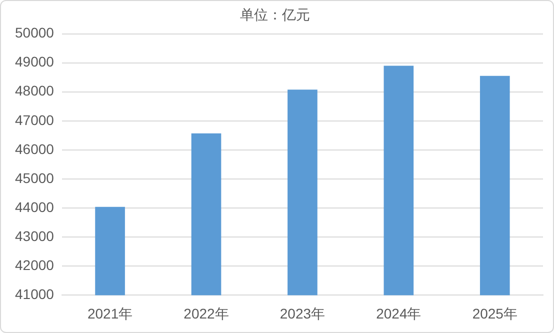 The width and height of the screenshot is (554, 333). I want to click on x-tick-label: 2021年, so click(110, 313).